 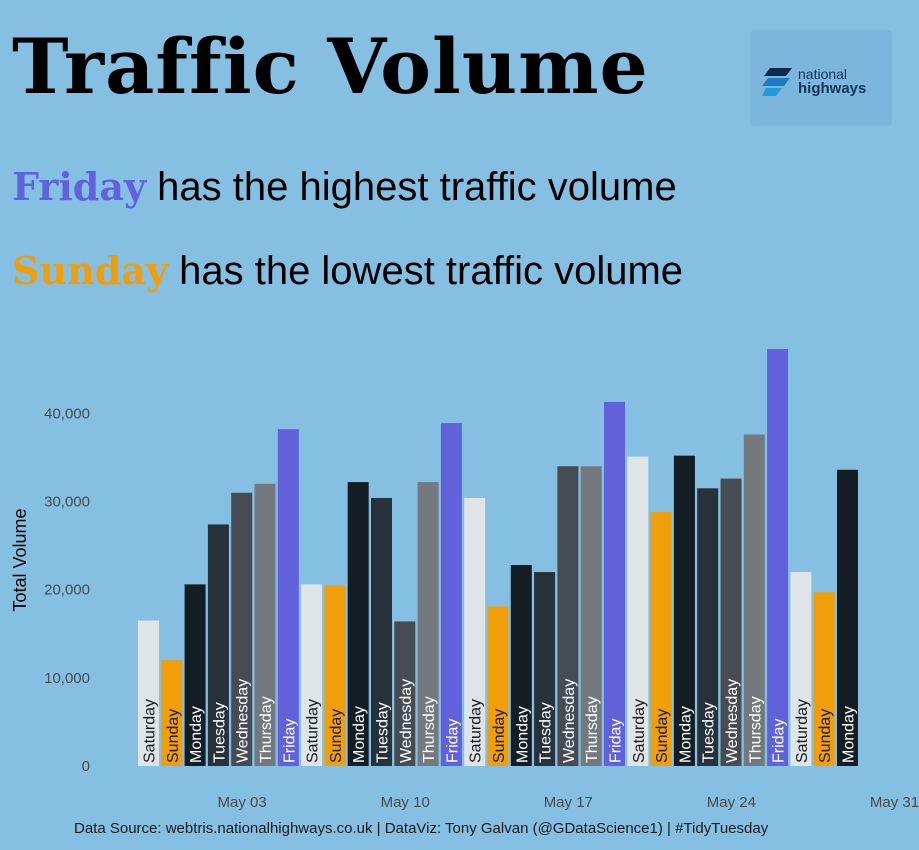 What do you see at coordinates (894, 802) in the screenshot?
I see `x-tick-label: May 31` at bounding box center [894, 802].